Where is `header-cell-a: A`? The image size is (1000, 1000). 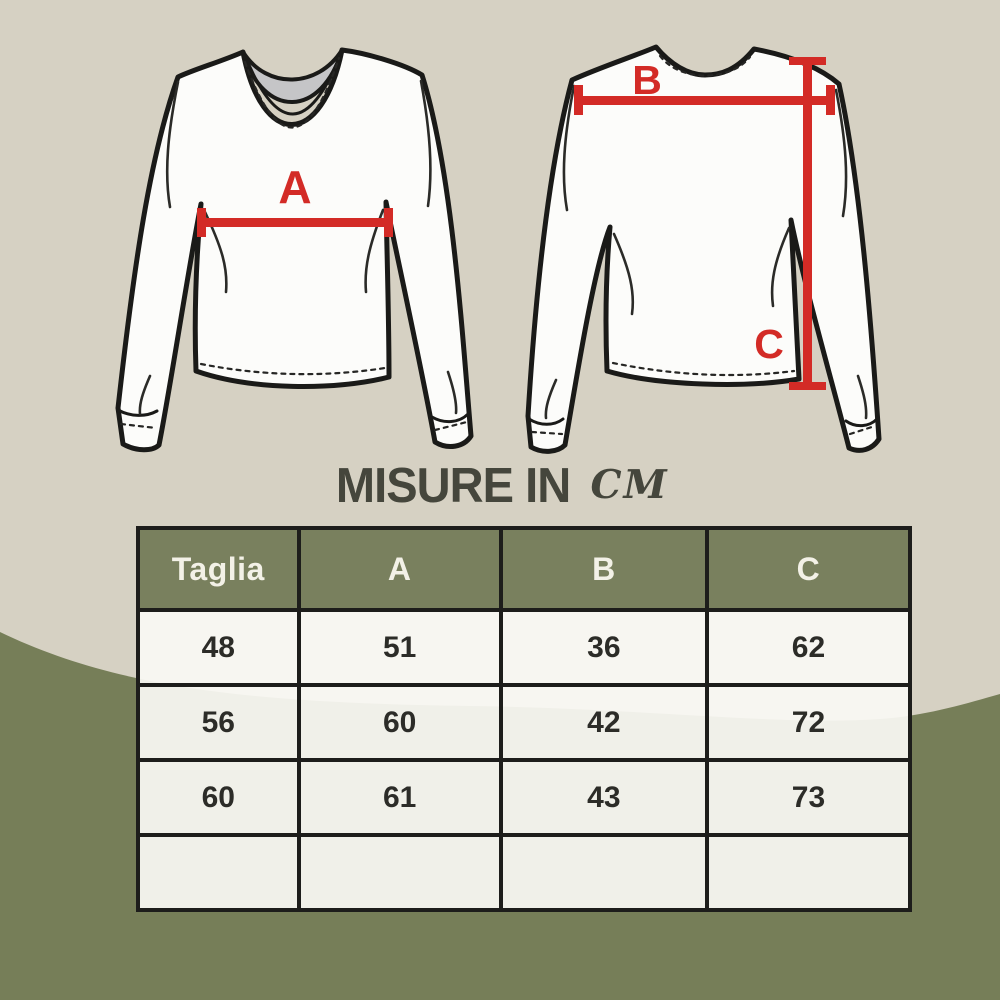
header-cell-a: A is located at coordinates (399, 569).